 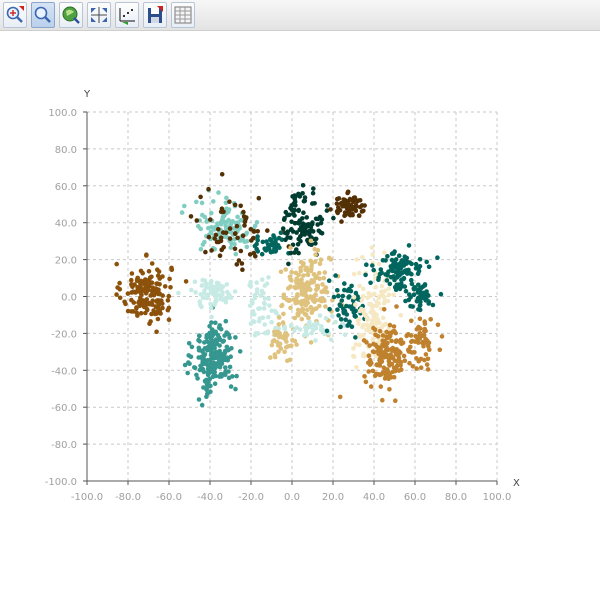 I want to click on pan-button, so click(x=71, y=15).